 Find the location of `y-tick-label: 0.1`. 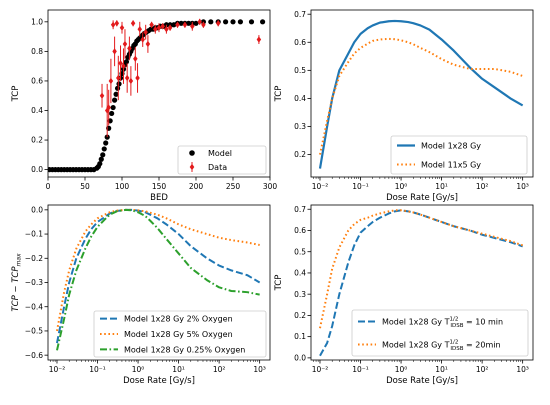

y-tick-label: 0.1 is located at coordinates (300, 336).